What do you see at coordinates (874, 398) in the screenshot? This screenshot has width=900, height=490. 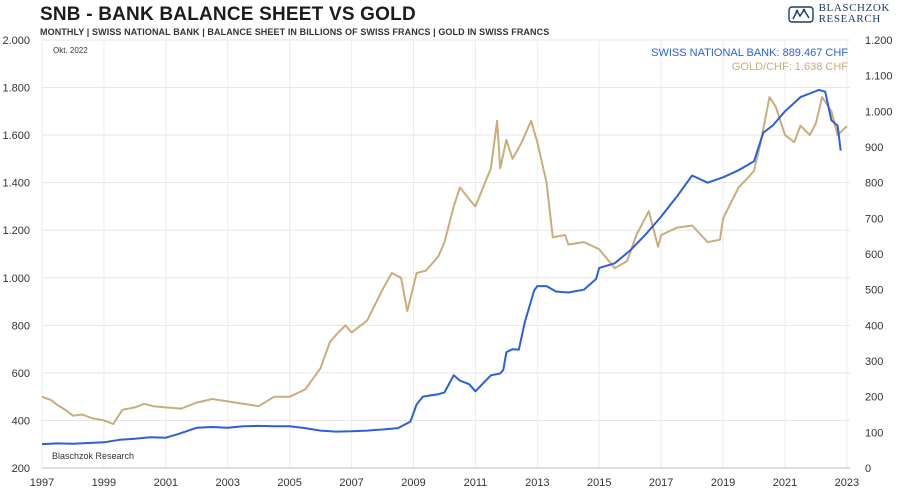 I see `right-tick-label: 200` at bounding box center [874, 398].